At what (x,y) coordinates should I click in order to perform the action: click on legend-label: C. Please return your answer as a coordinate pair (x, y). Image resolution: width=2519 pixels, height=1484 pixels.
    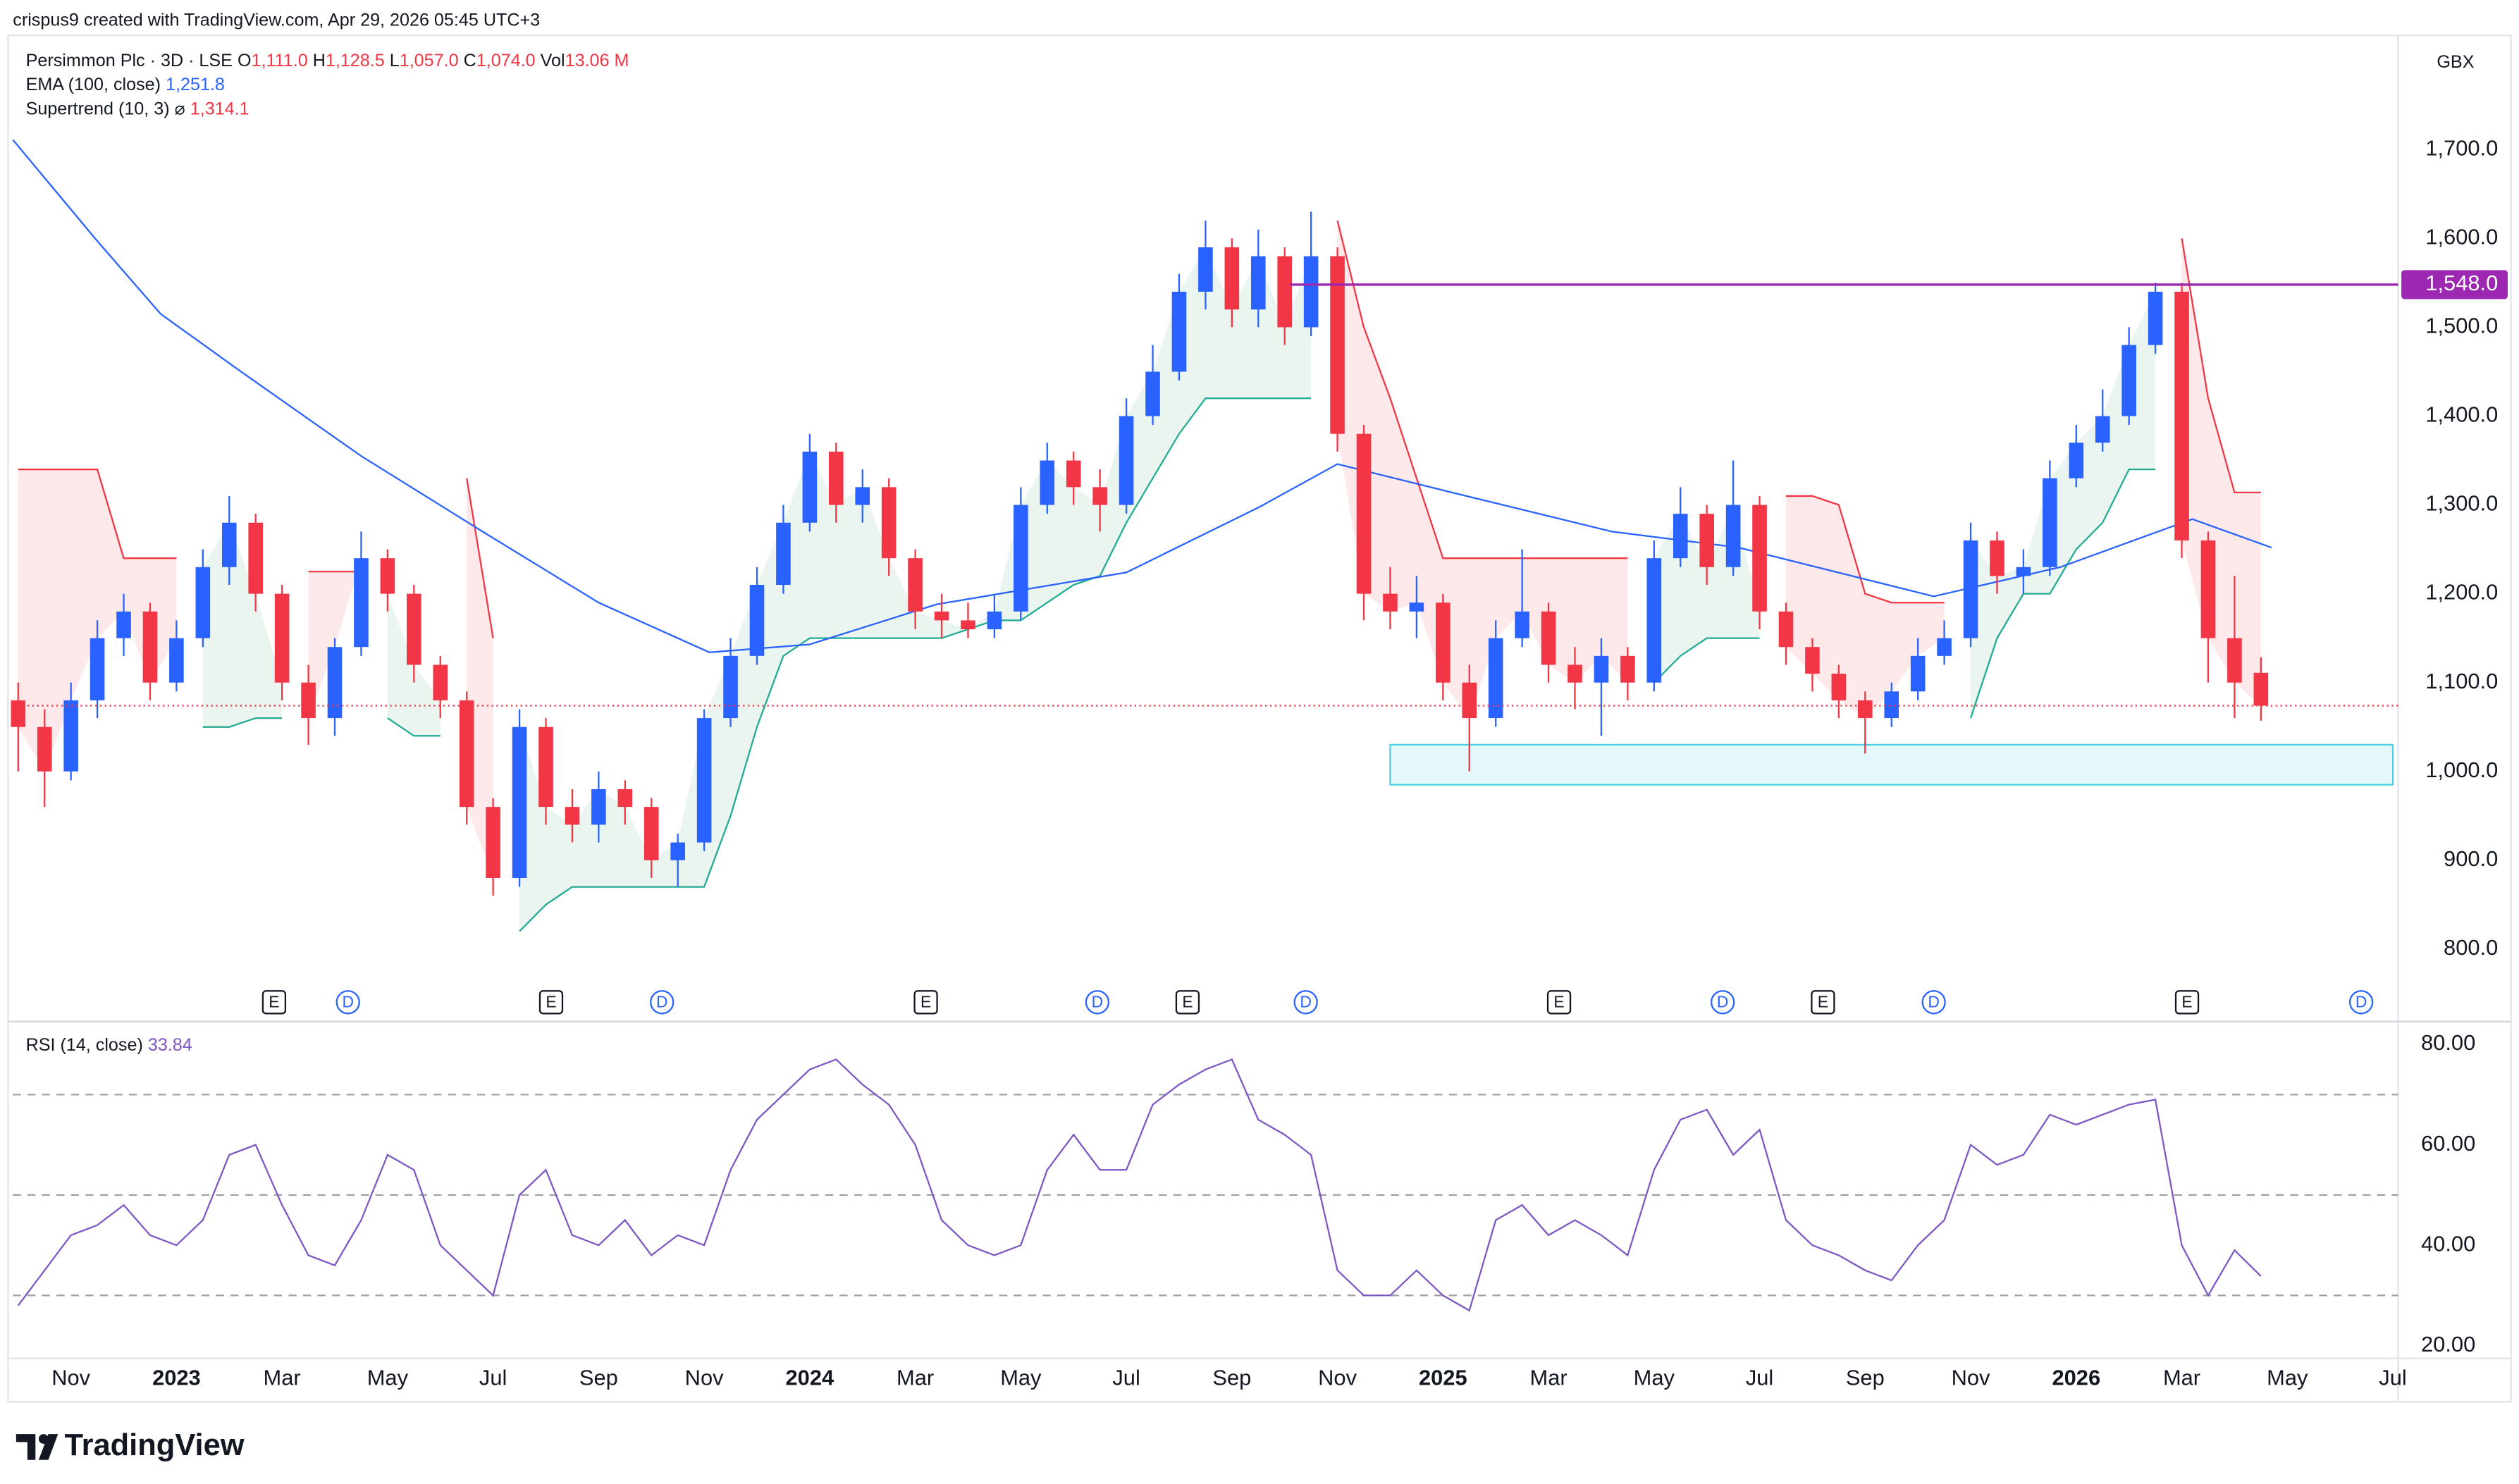
    Looking at the image, I should click on (470, 60).